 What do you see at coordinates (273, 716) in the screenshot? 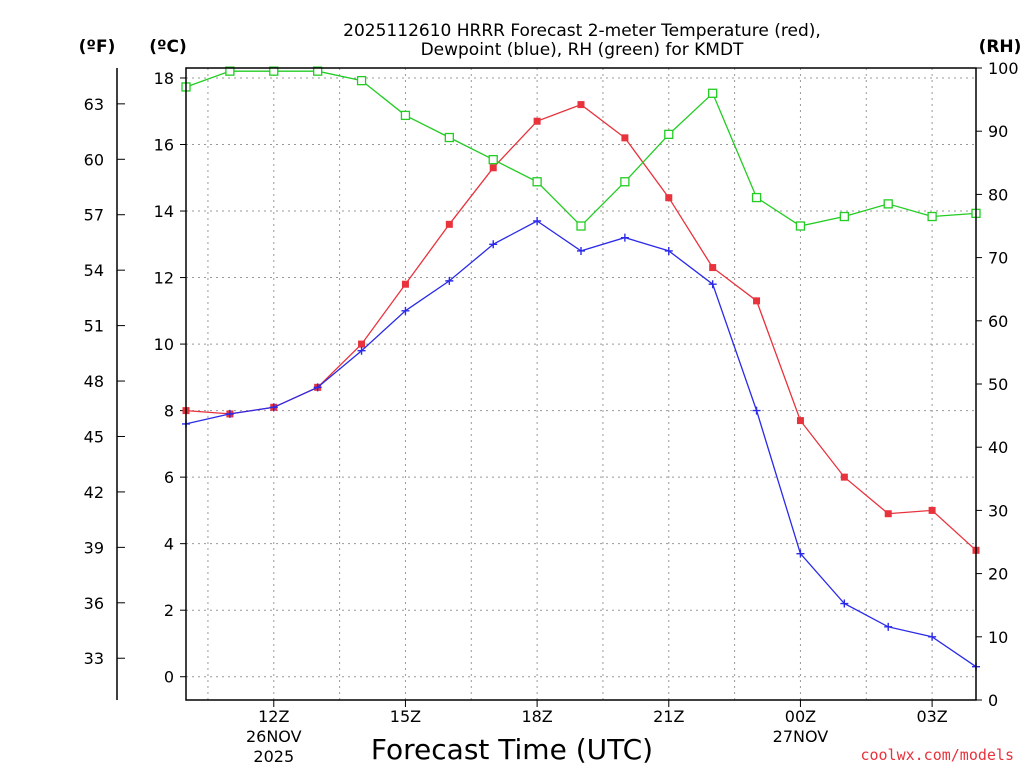
I see `x-tick-label: 12Z` at bounding box center [273, 716].